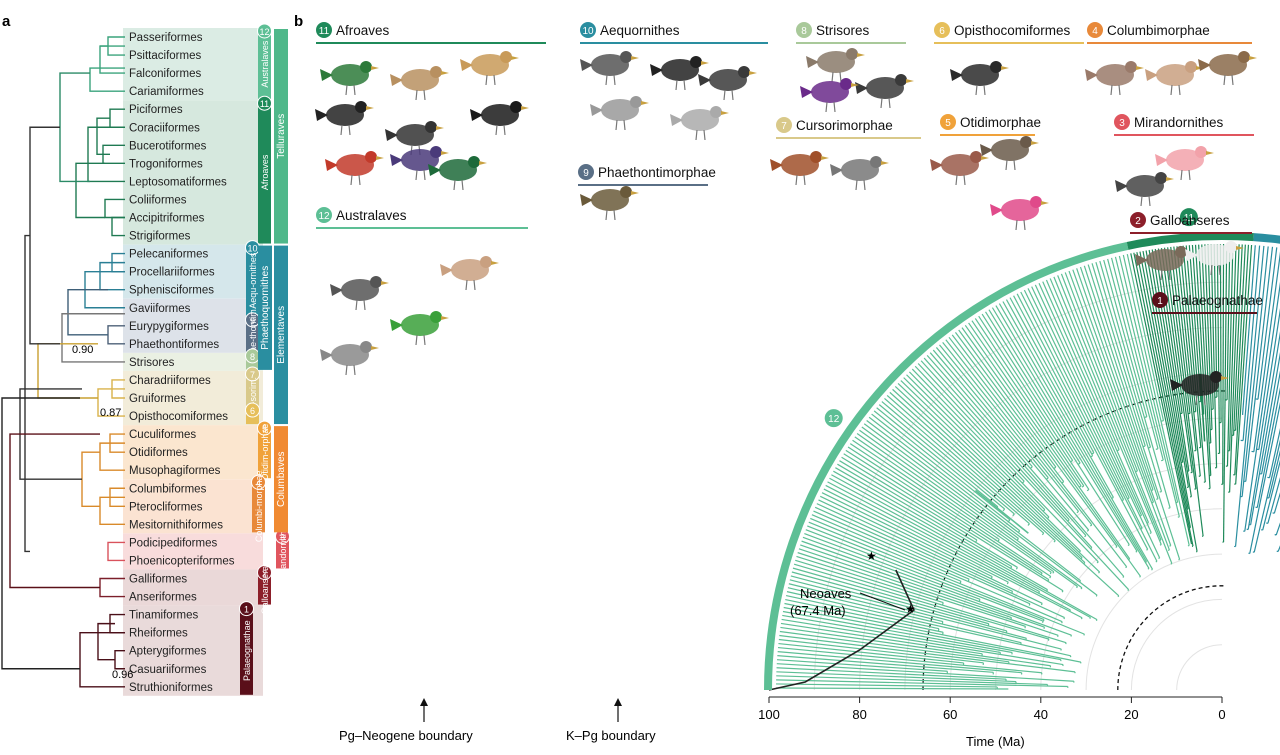 This screenshot has height=755, width=1280. What do you see at coordinates (1179, 122) in the screenshot?
I see `header-clade-name: Mirandornithes` at bounding box center [1179, 122].